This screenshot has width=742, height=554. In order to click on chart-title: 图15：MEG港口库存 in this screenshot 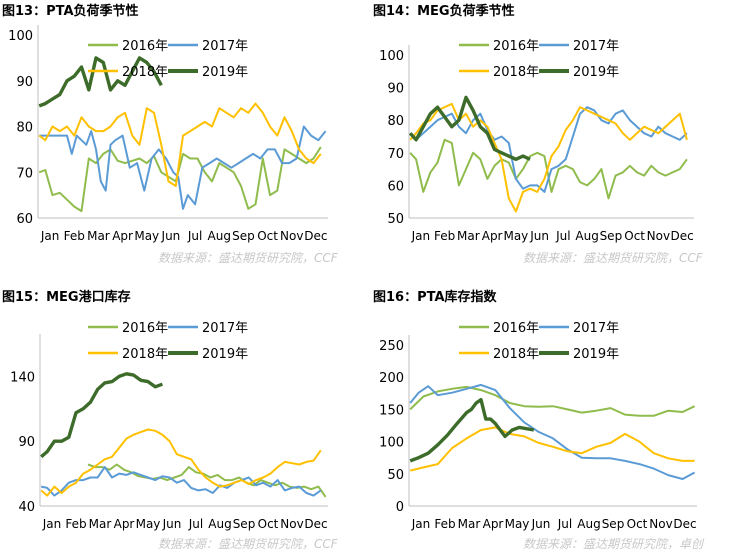, I will do `click(66, 297)`.